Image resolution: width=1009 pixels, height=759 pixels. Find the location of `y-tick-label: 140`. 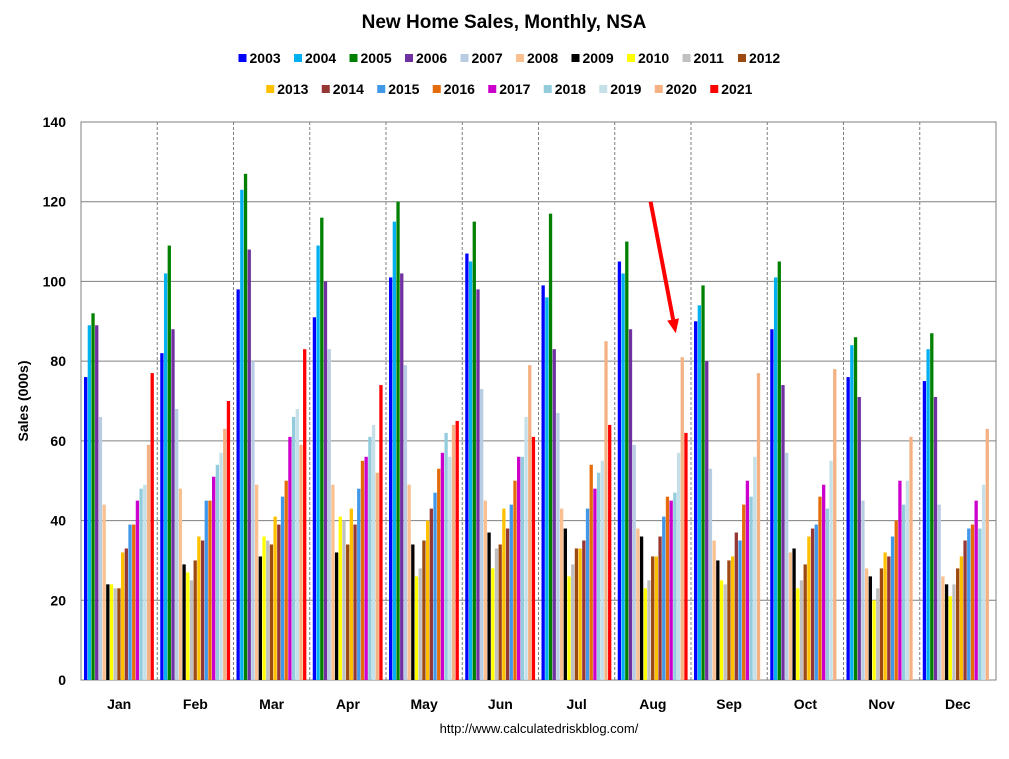

y-tick-label: 140 is located at coordinates (55, 122).